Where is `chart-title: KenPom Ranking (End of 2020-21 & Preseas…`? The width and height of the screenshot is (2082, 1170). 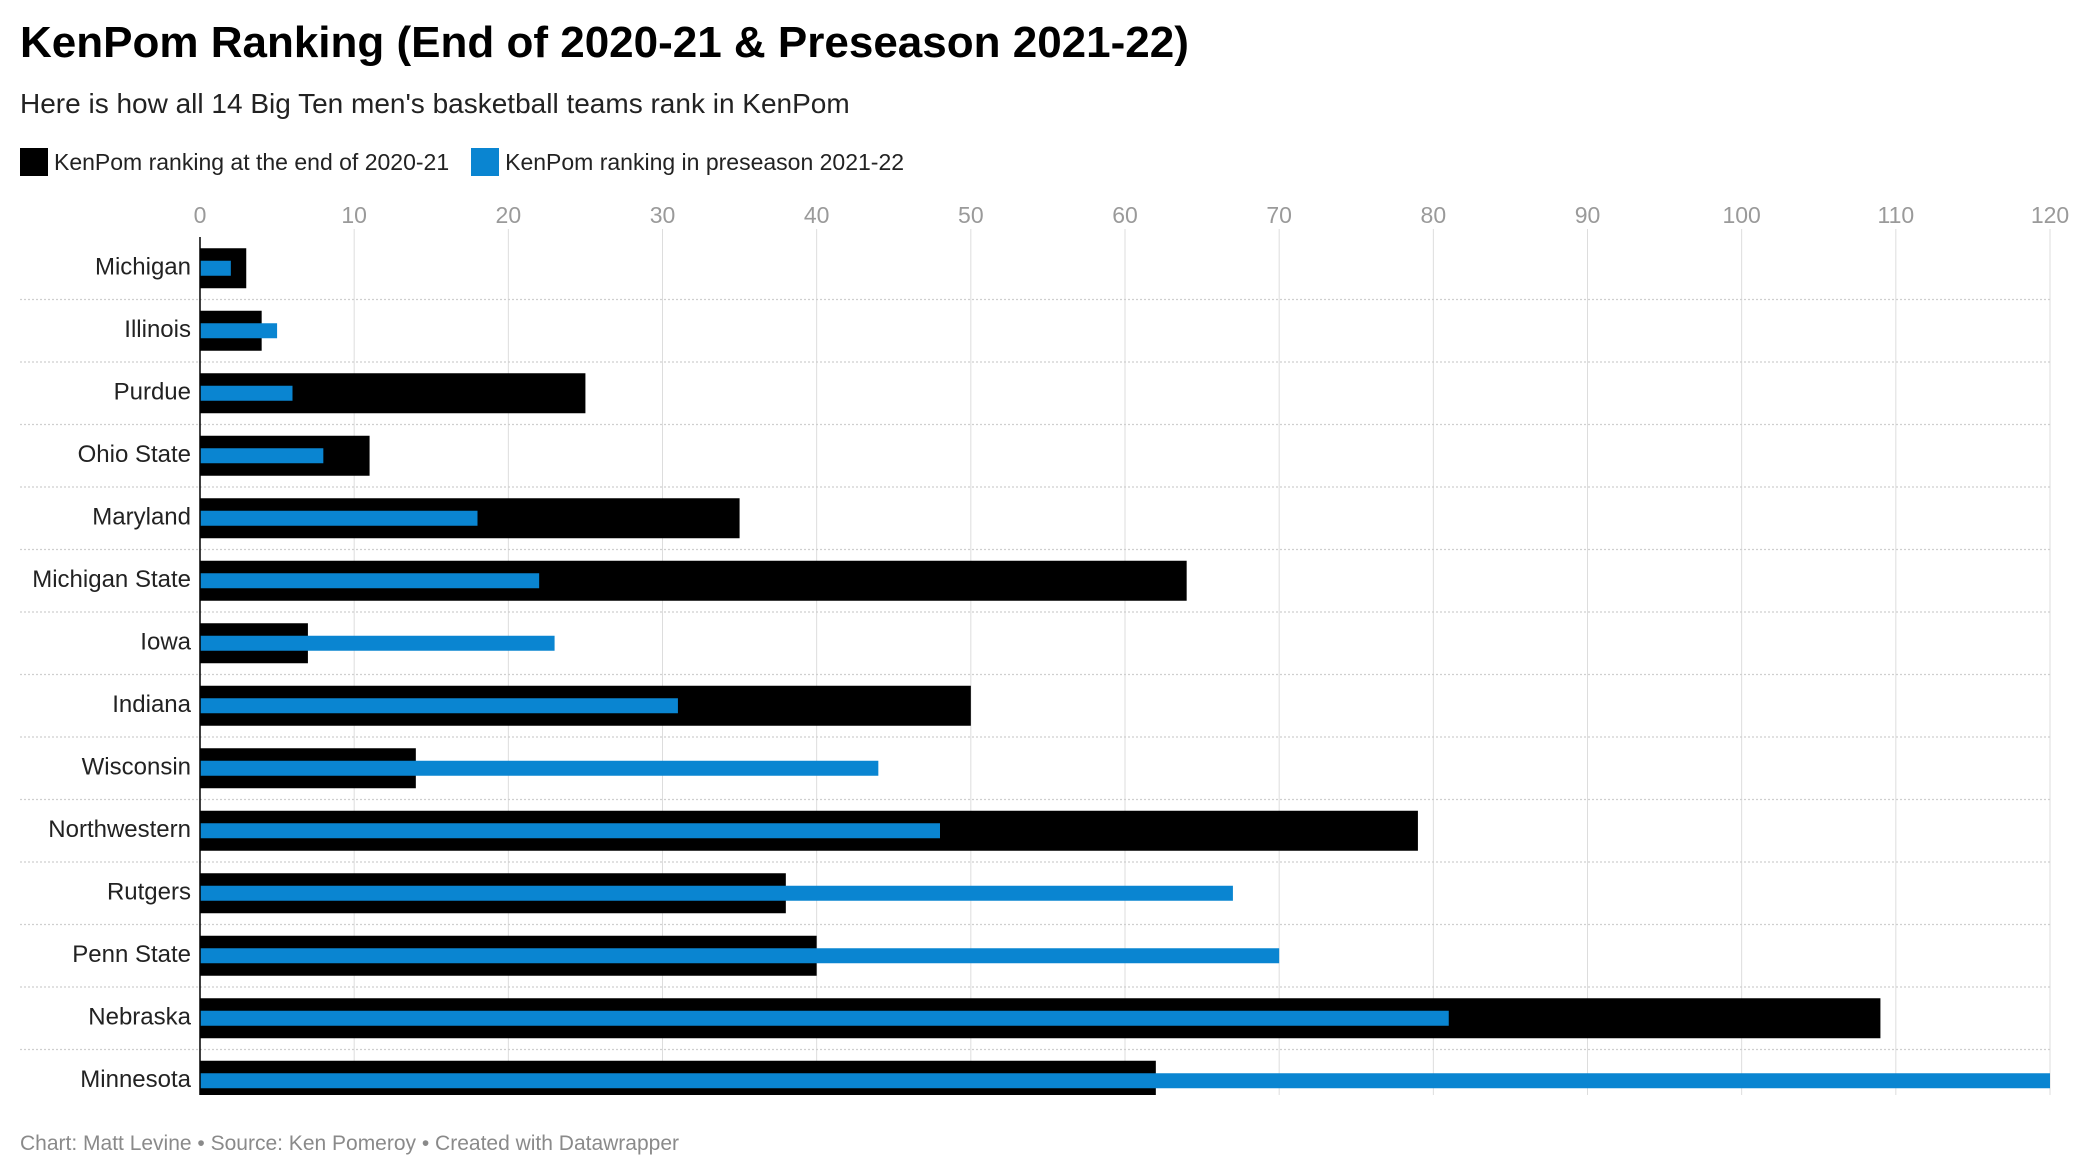 chart-title: KenPom Ranking (End of 2020-21 & Preseas… is located at coordinates (604, 42).